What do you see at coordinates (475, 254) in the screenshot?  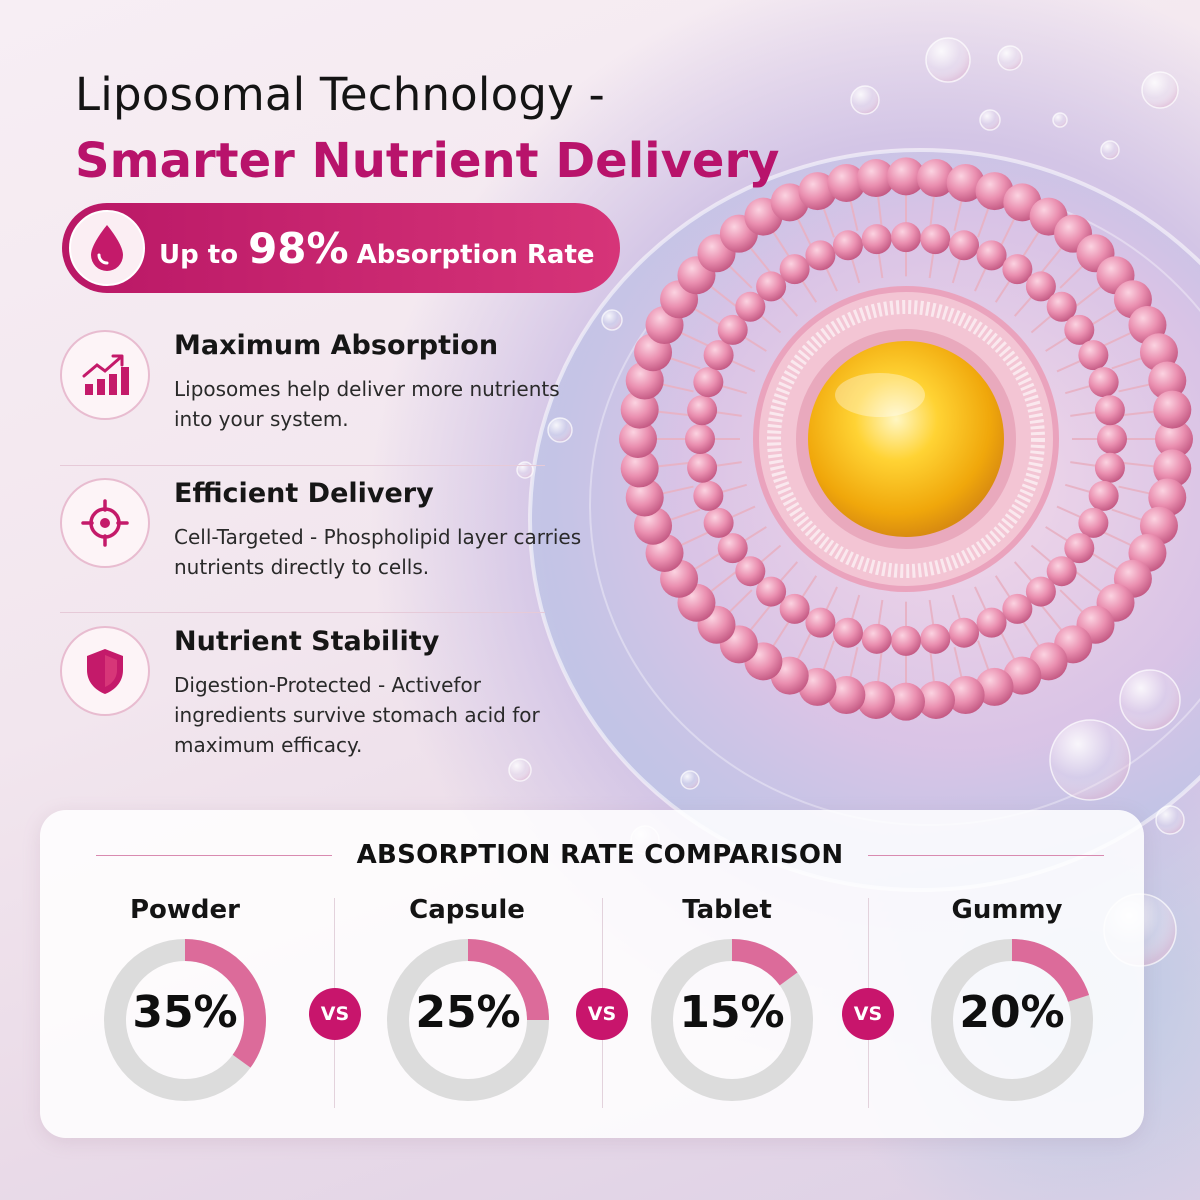 I see `badge-suffix: Absorption Rate` at bounding box center [475, 254].